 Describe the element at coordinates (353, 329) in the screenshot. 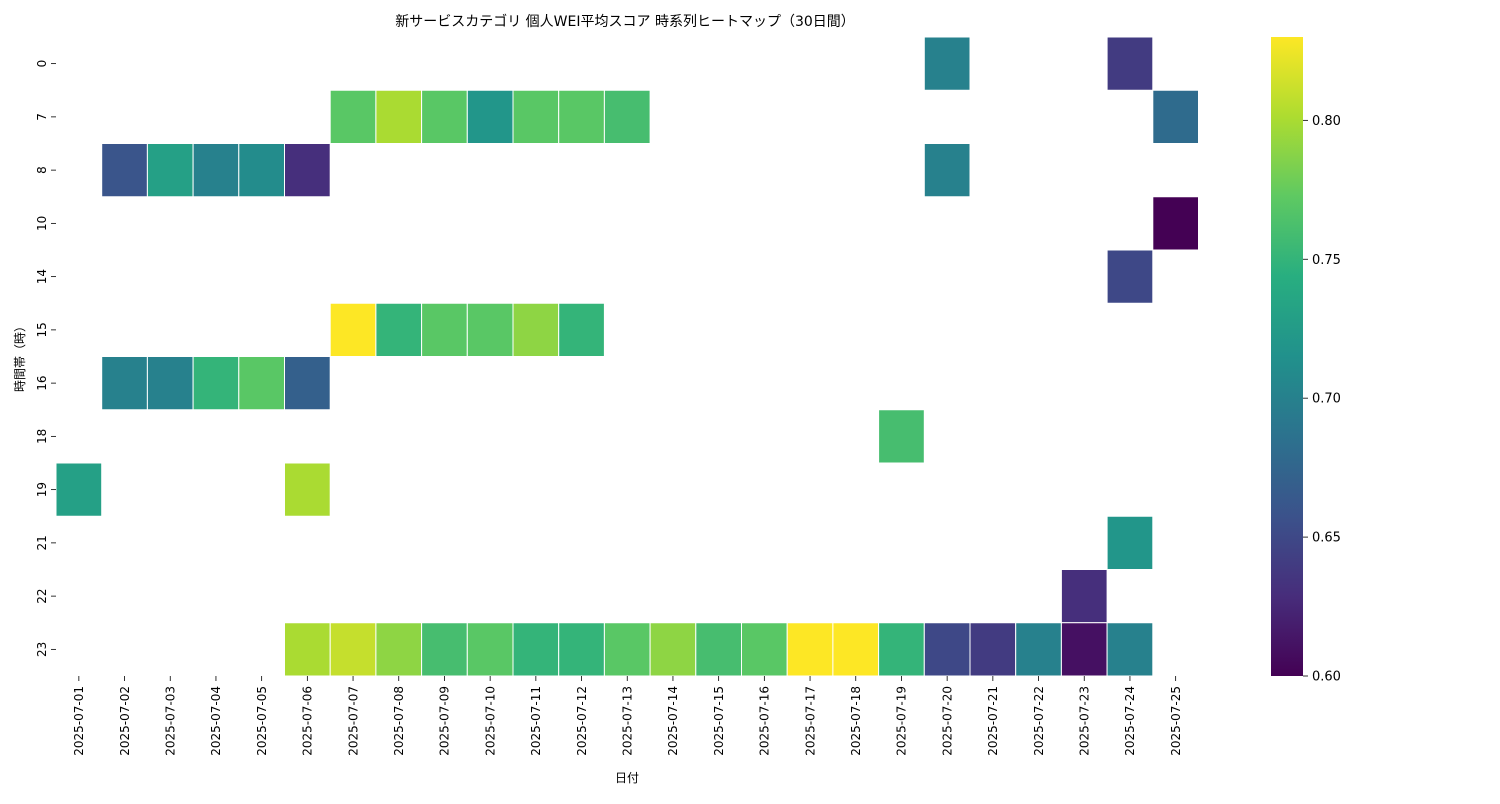

I see `heatmap-cell-2025-07-07-h15` at that location.